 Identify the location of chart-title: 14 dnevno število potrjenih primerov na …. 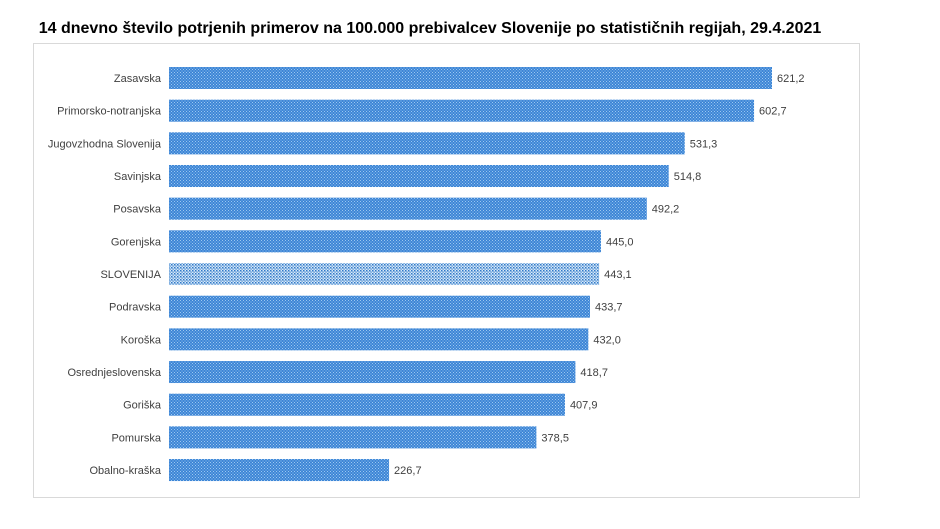
(430, 28).